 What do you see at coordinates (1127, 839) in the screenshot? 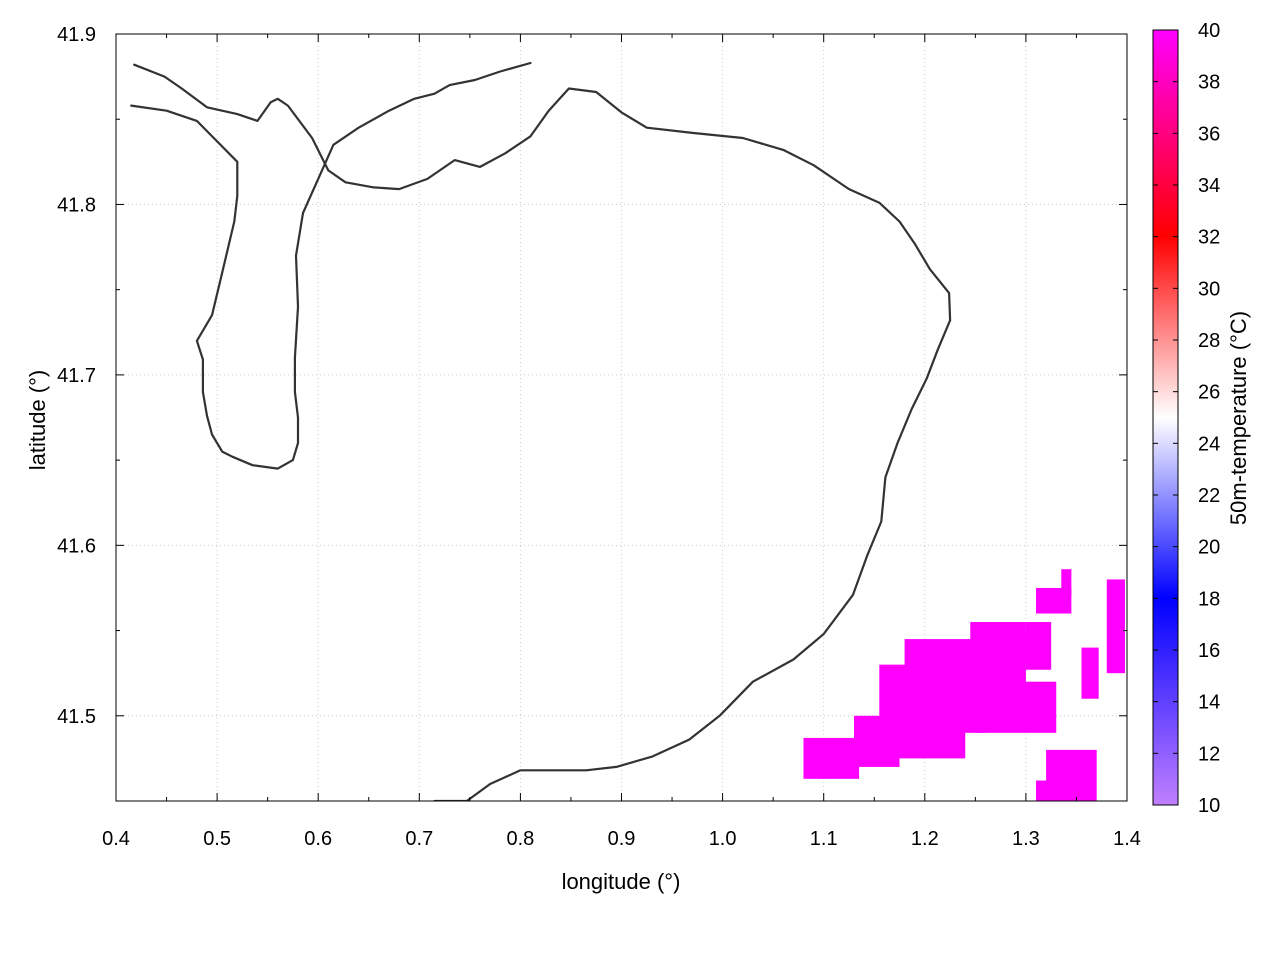
I see `x-tick-label: 1.4` at bounding box center [1127, 839].